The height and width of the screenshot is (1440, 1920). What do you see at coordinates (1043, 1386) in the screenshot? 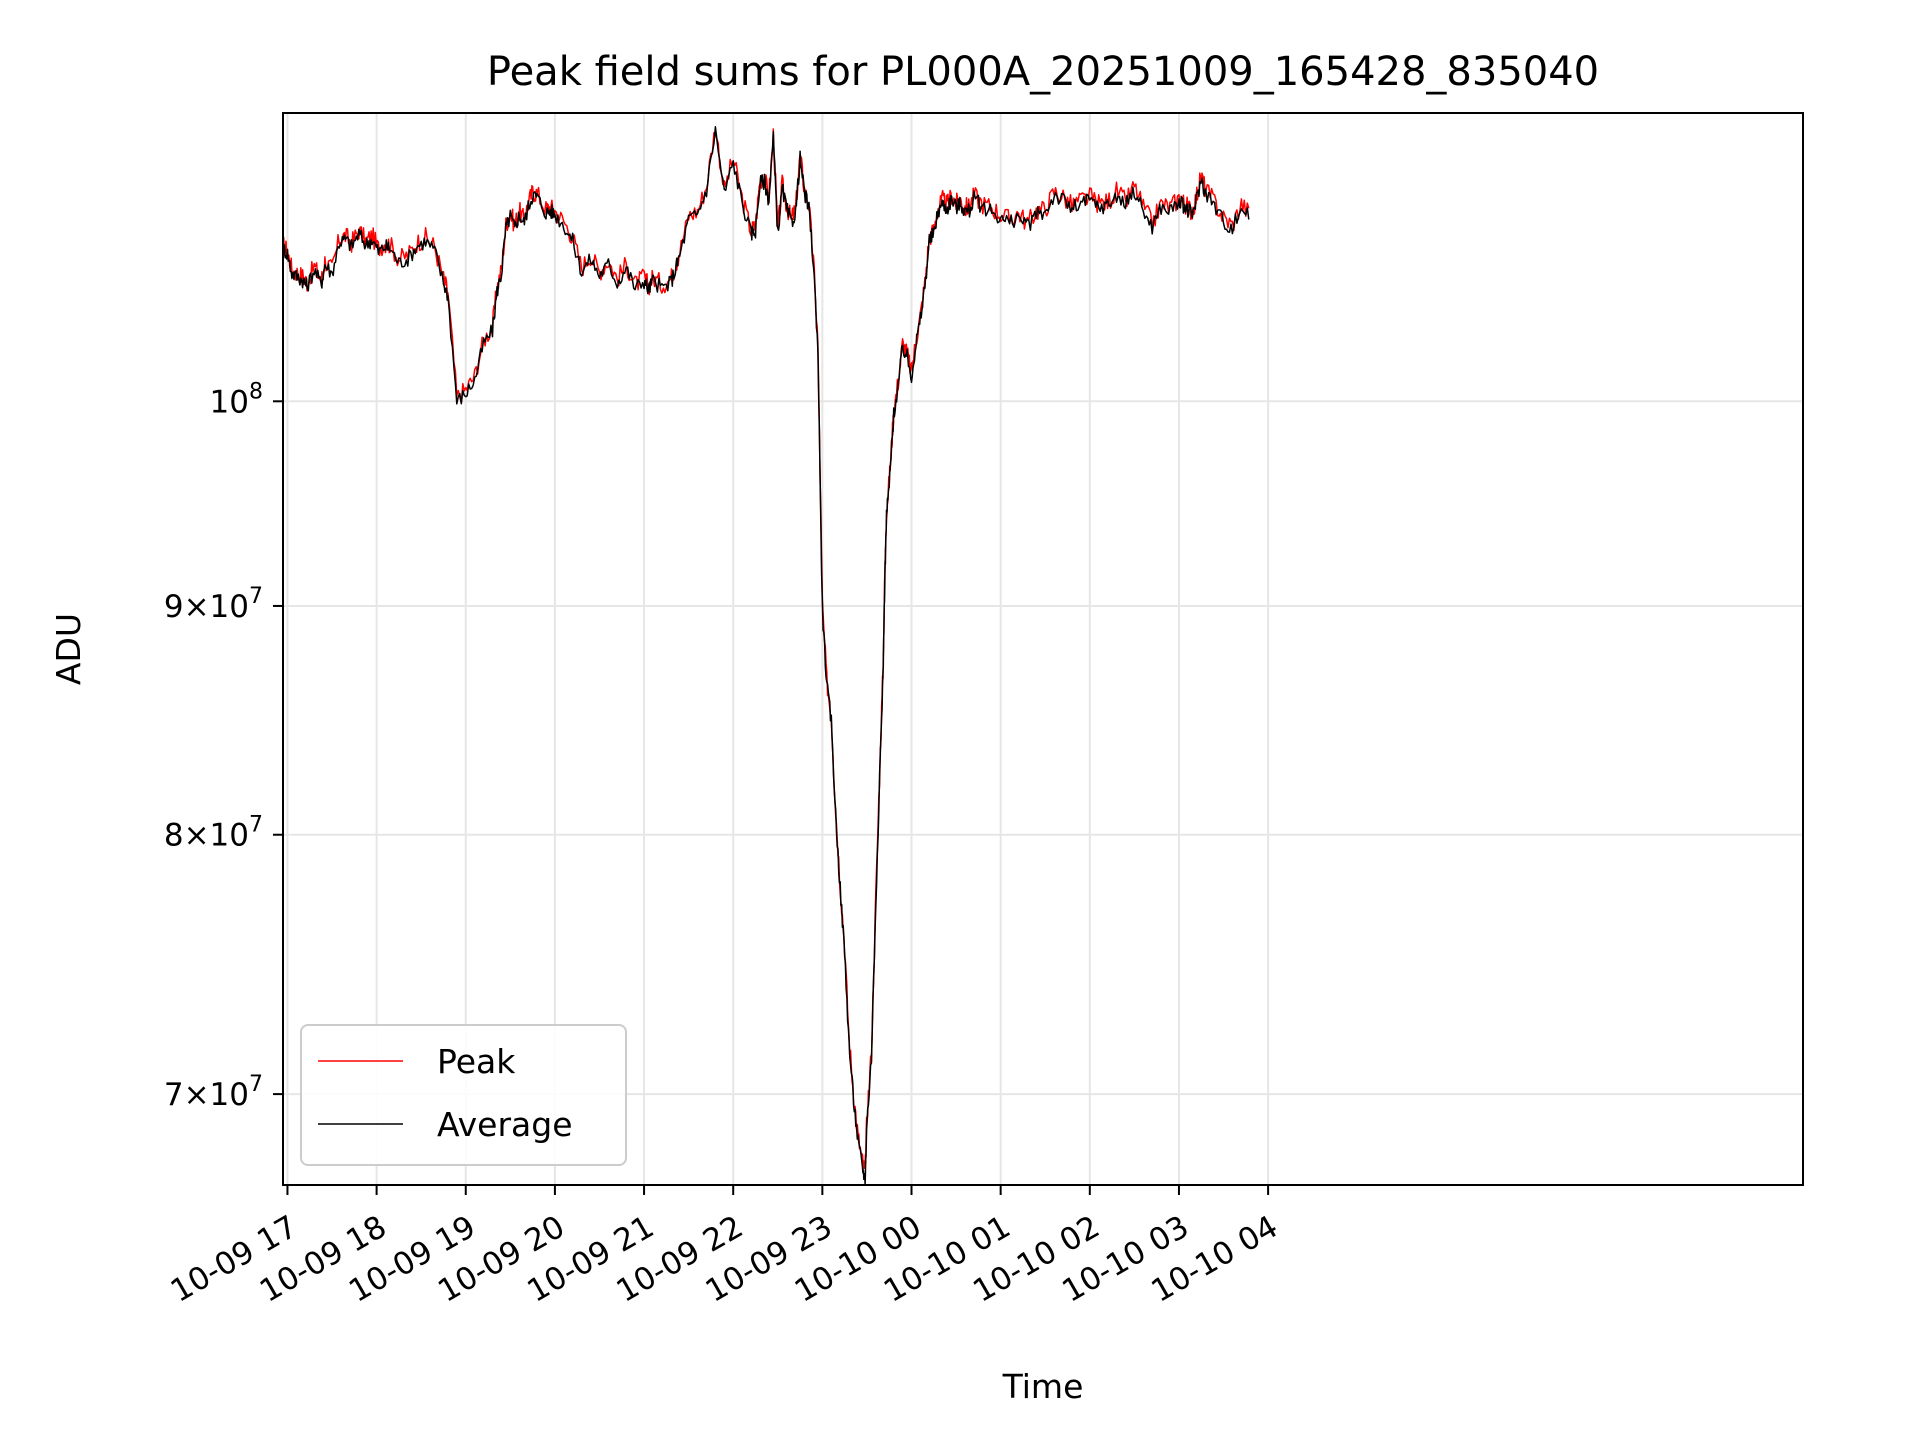
I see `x-axis-label: Time` at bounding box center [1043, 1386].